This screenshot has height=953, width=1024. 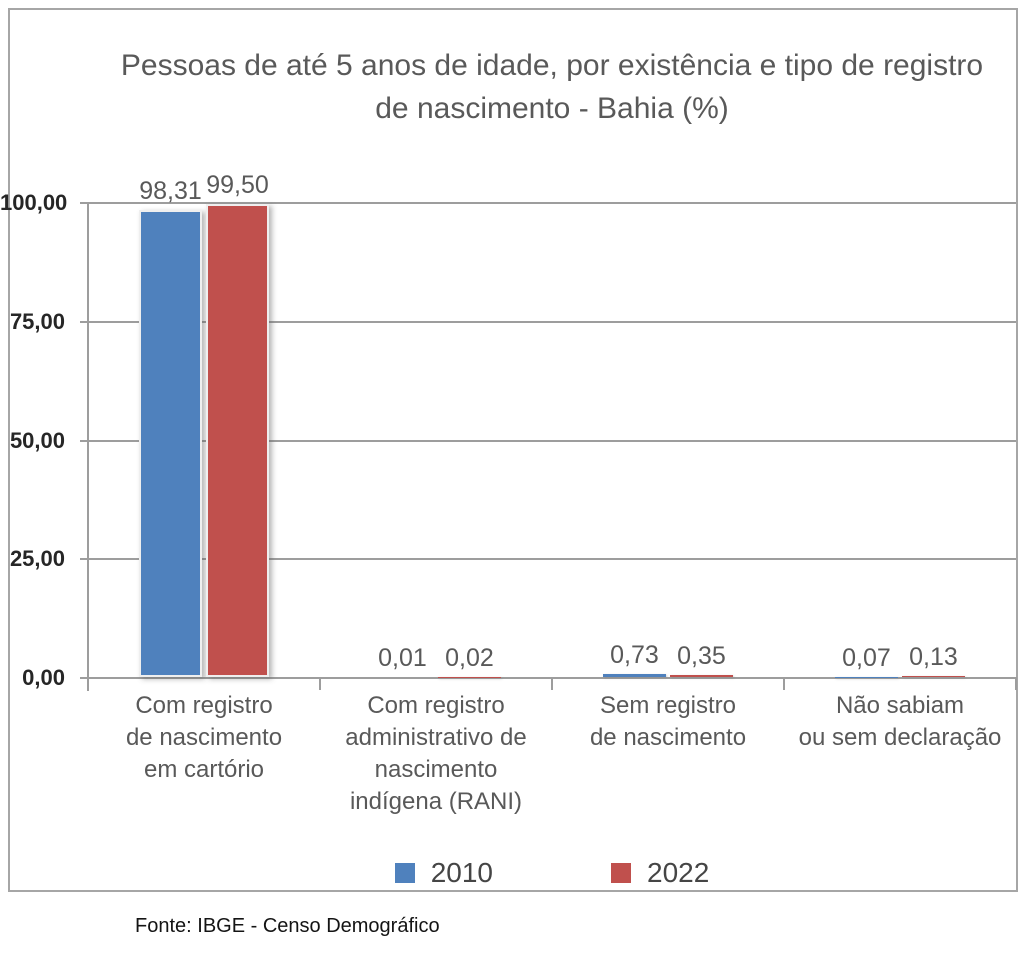 I want to click on value-label-2010-category-3: 0,73, so click(x=634, y=654).